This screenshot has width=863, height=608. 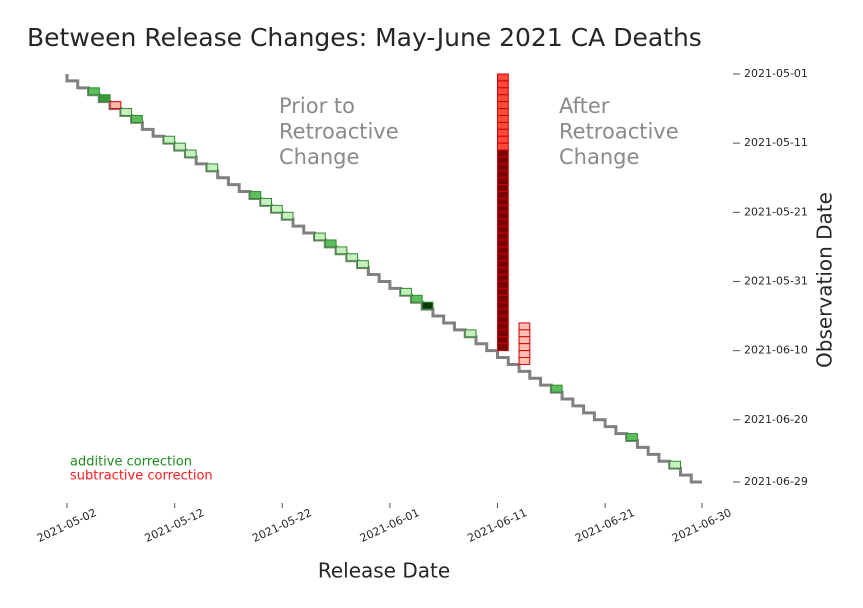 I want to click on legend-entry: additive correction, so click(x=131, y=462).